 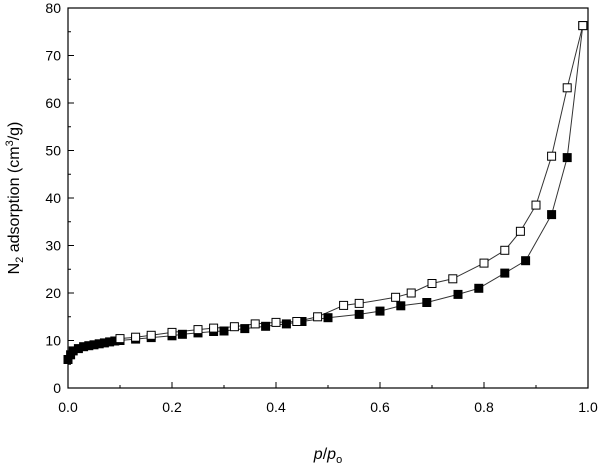 What do you see at coordinates (53, 103) in the screenshot?
I see `y-tick-label: 60` at bounding box center [53, 103].